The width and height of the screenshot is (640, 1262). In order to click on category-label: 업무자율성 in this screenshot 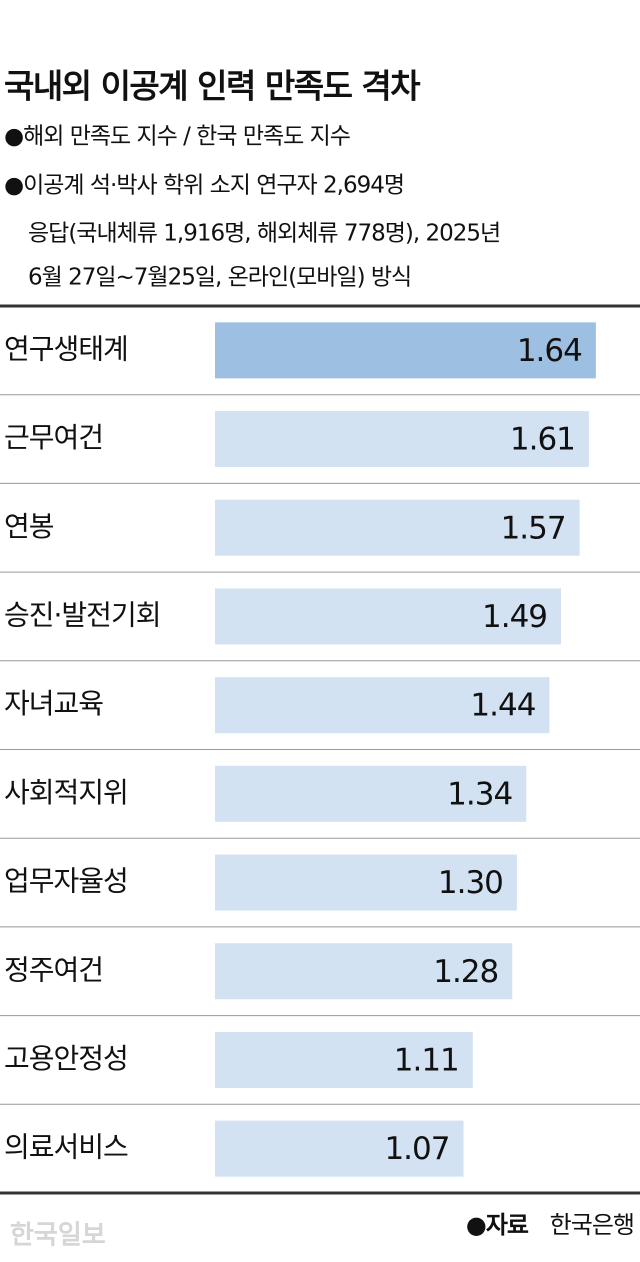, I will do `click(66, 881)`.